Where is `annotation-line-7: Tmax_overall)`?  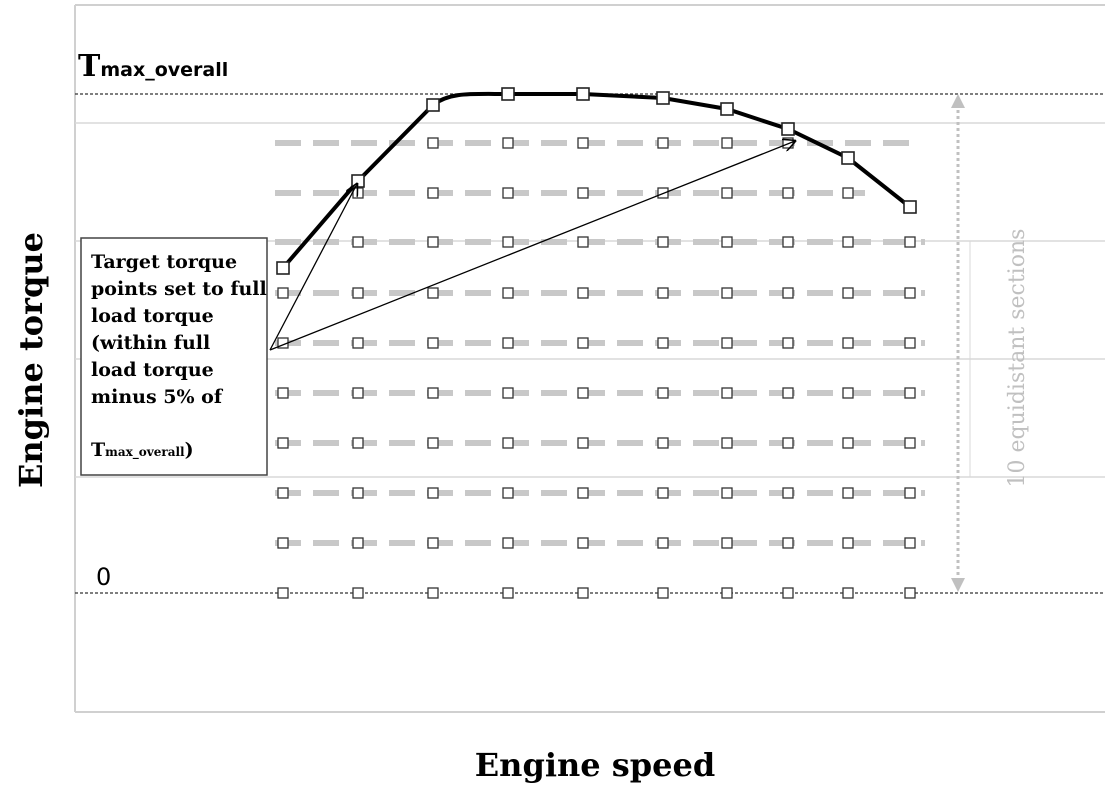
annotation-line-7: Tmax_overall) is located at coordinates (142, 450).